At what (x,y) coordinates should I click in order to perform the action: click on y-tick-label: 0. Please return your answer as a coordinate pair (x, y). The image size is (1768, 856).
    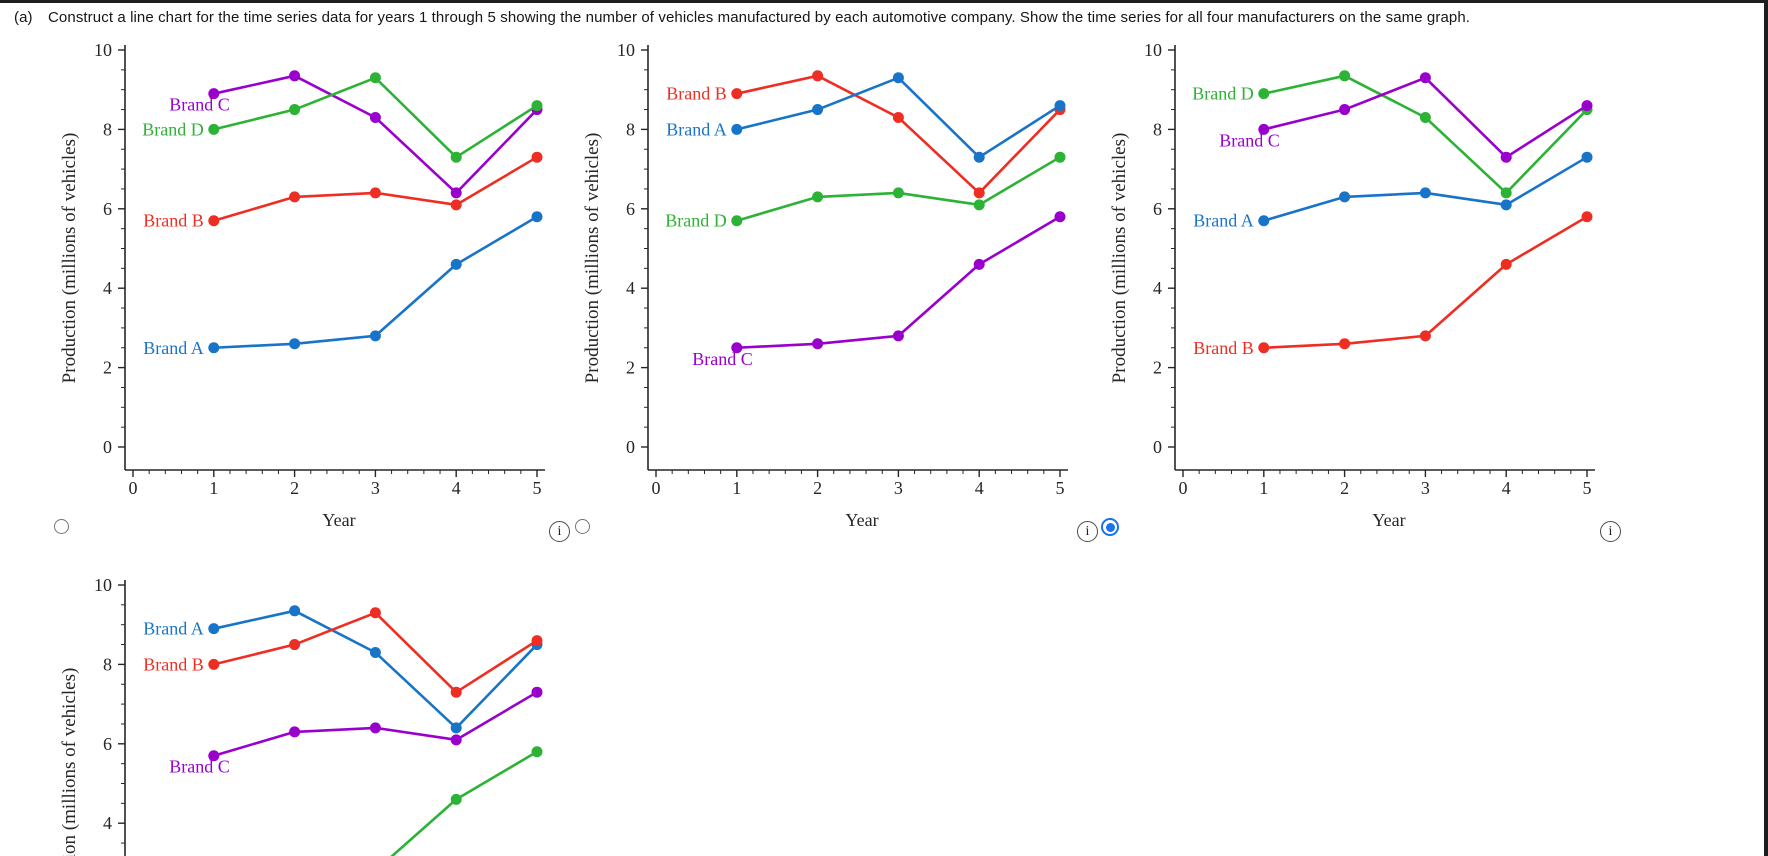
    Looking at the image, I should click on (1157, 447).